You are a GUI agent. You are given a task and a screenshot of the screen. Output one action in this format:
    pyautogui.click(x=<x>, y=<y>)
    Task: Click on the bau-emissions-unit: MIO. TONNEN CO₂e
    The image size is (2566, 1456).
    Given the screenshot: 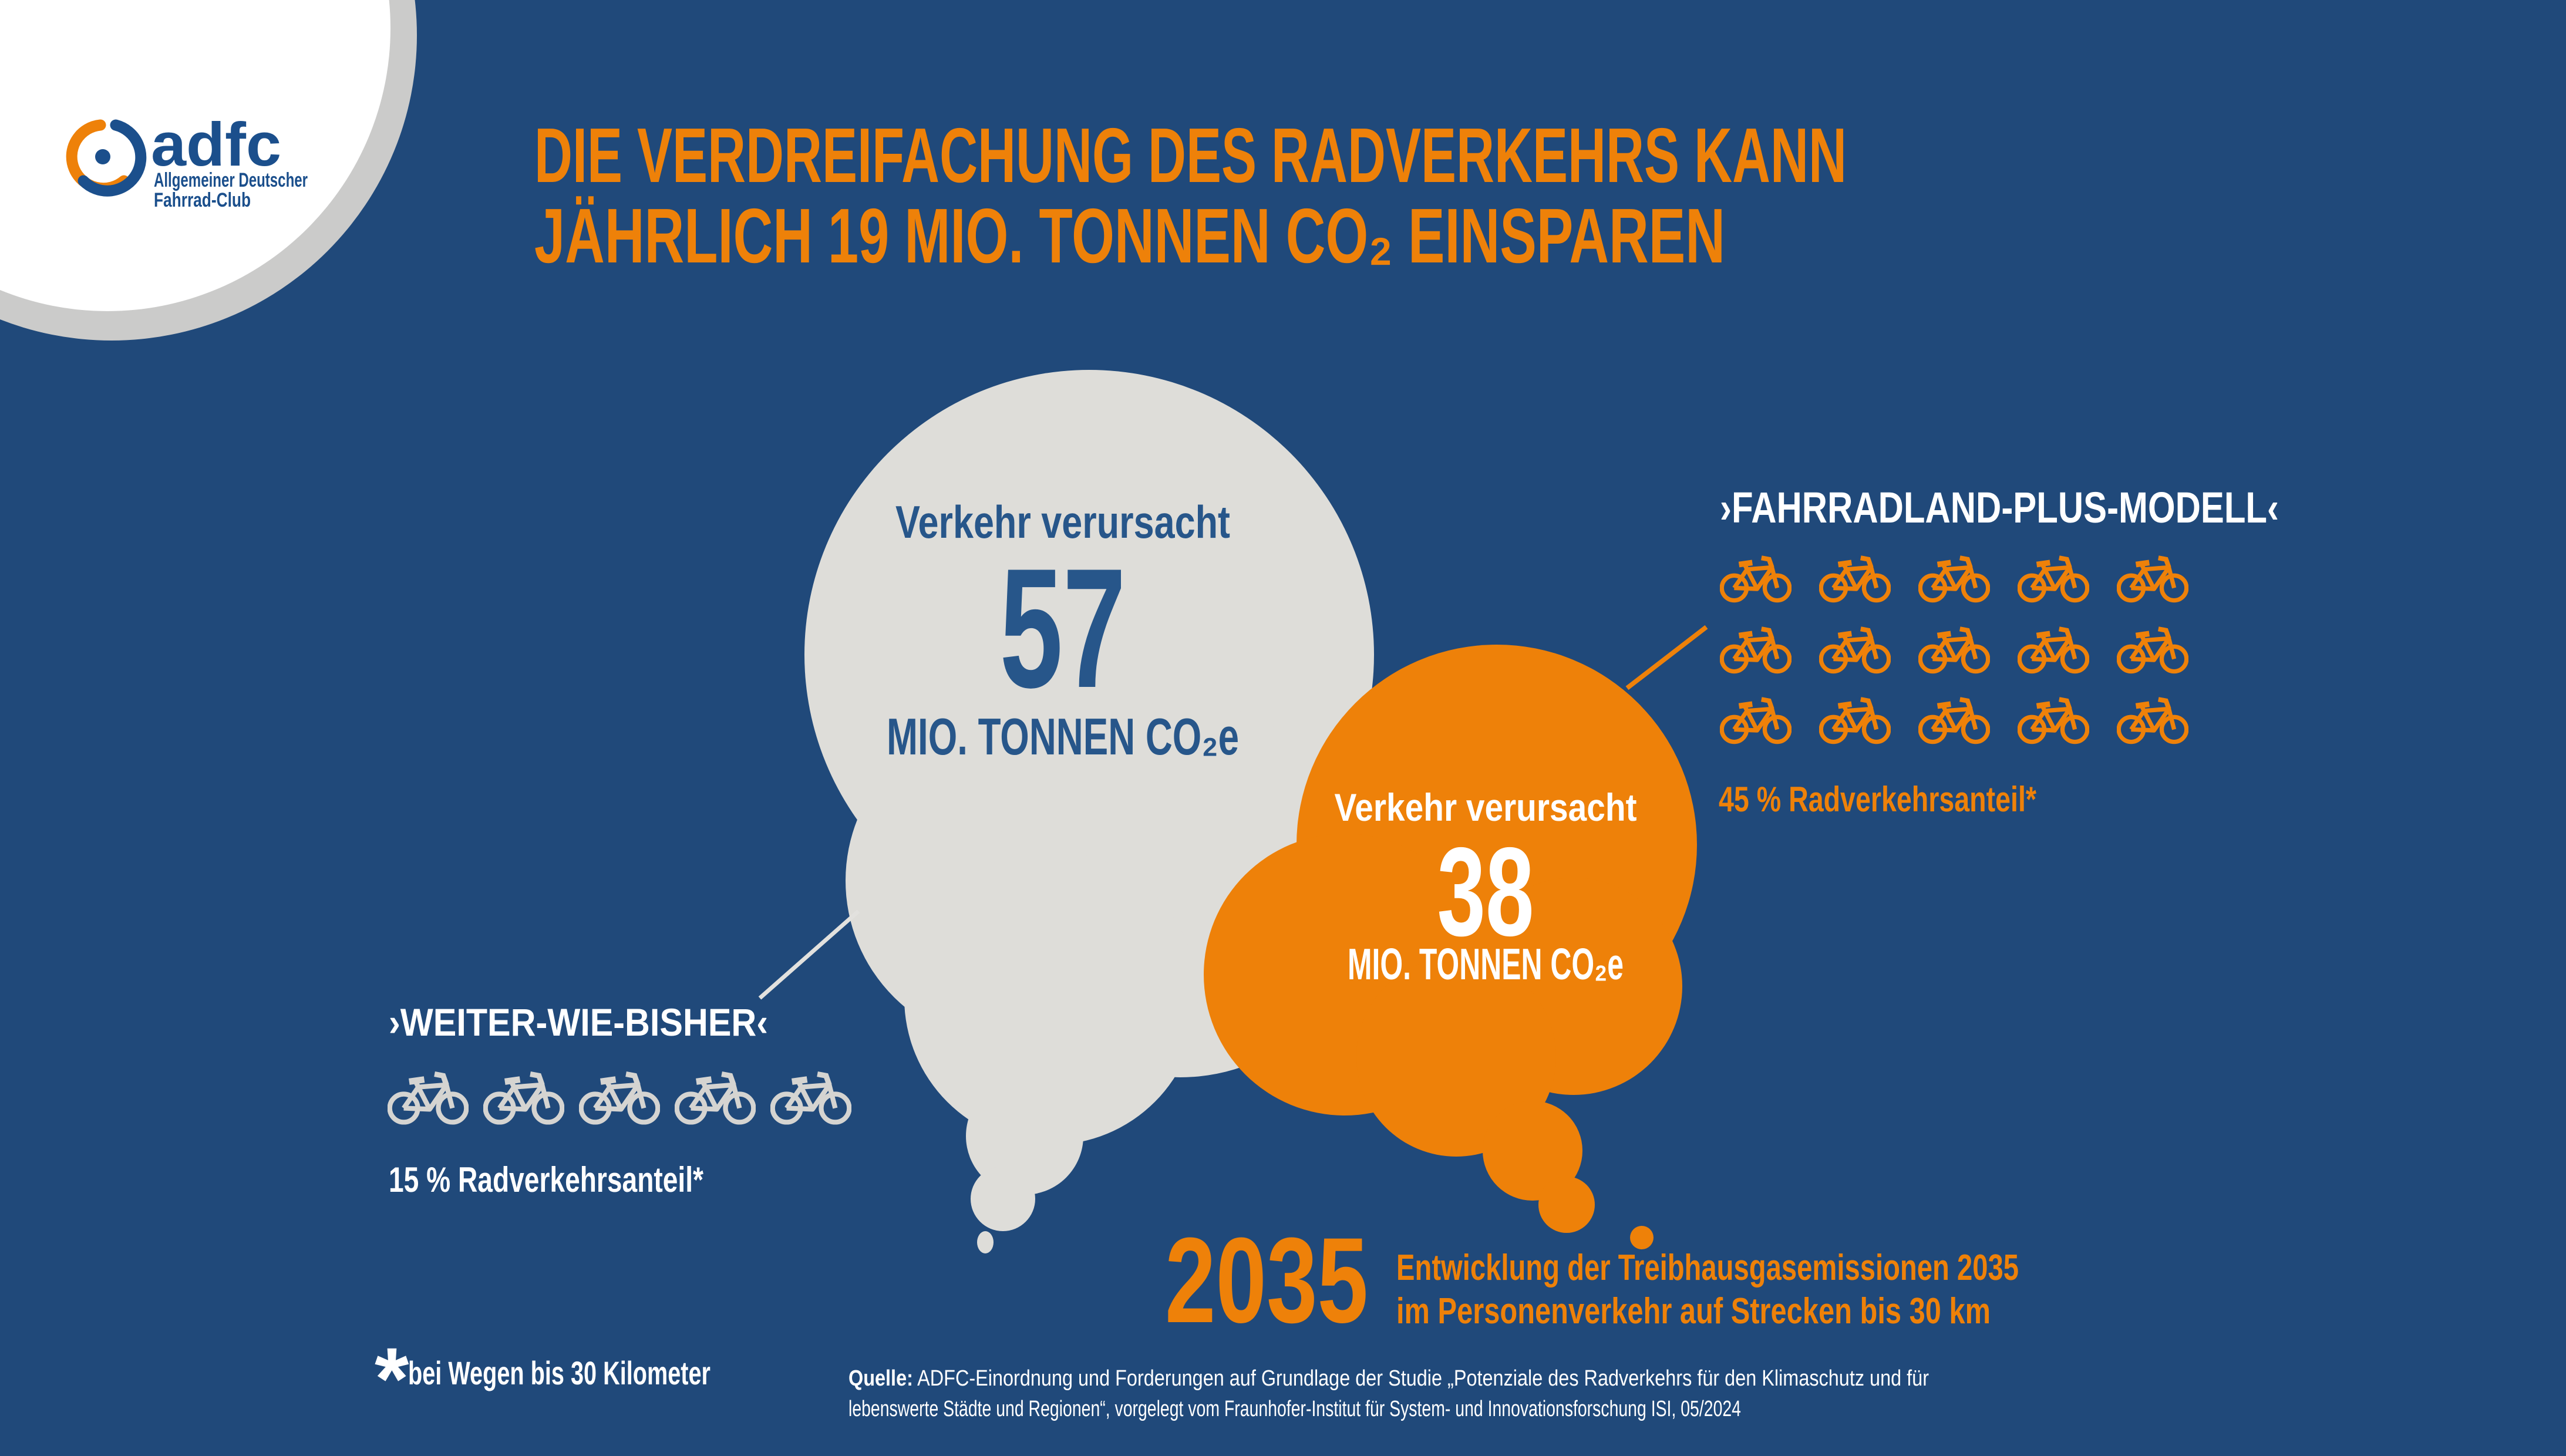 What is the action you would take?
    pyautogui.click(x=1063, y=736)
    